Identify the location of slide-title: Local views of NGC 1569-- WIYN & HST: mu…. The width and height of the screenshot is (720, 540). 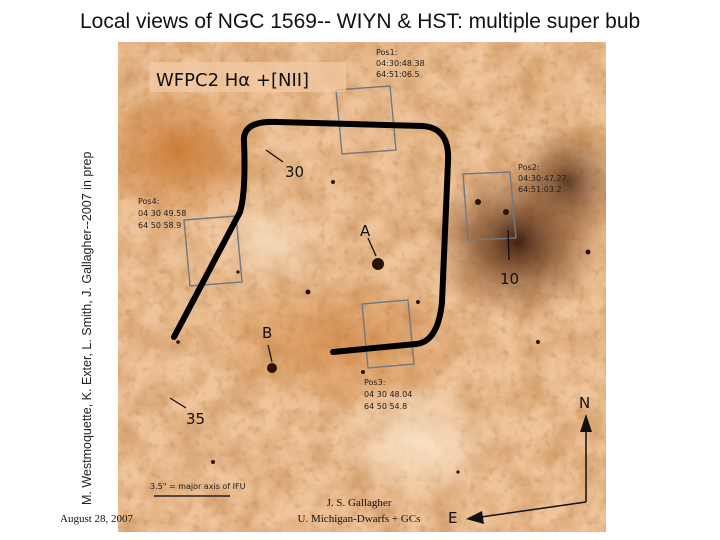
(360, 21).